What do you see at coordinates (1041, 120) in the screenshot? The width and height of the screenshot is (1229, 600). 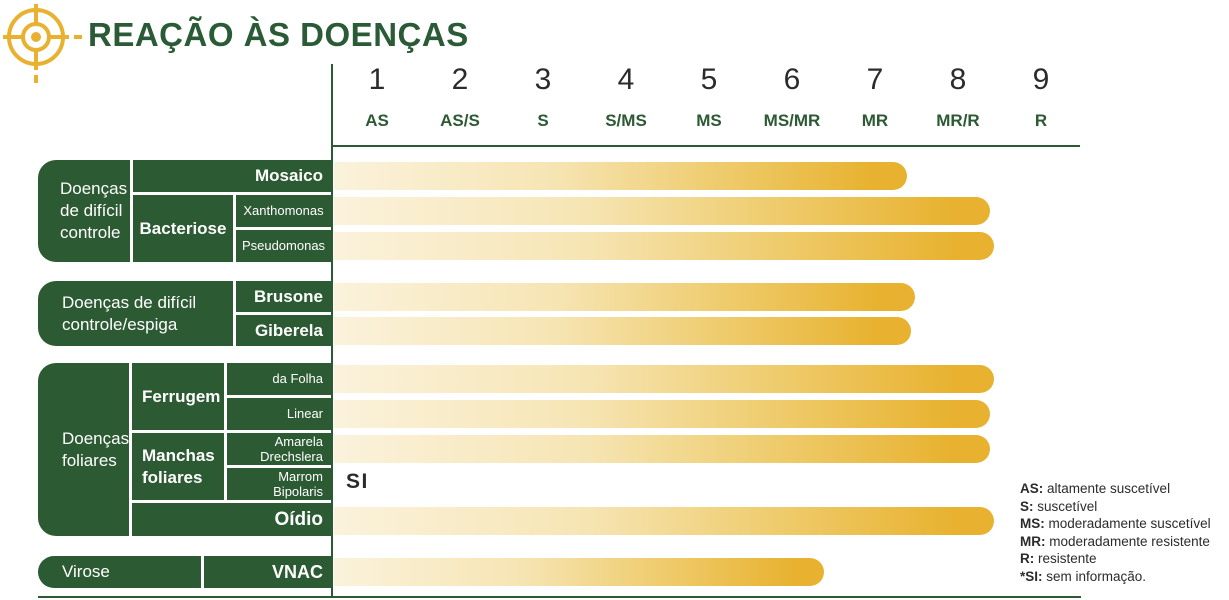 I see `scale-label: R` at bounding box center [1041, 120].